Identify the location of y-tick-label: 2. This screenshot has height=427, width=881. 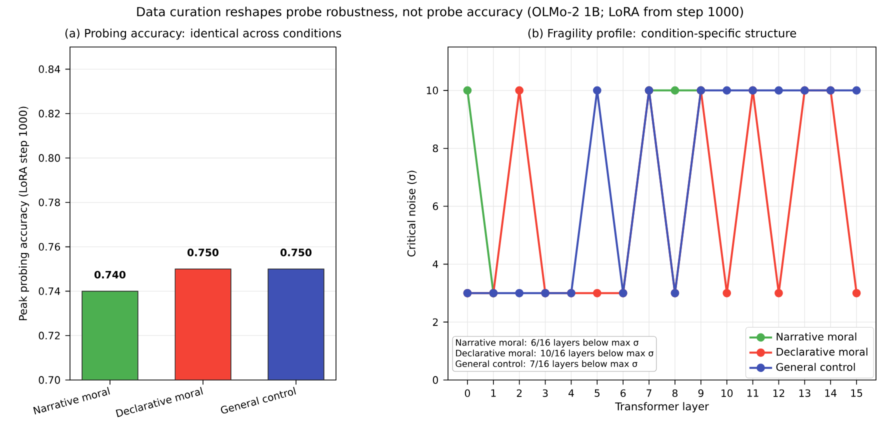
(435, 322).